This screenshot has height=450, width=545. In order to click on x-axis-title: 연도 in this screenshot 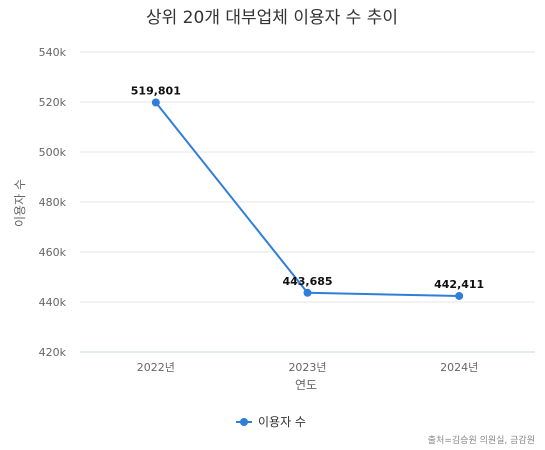, I will do `click(306, 385)`.